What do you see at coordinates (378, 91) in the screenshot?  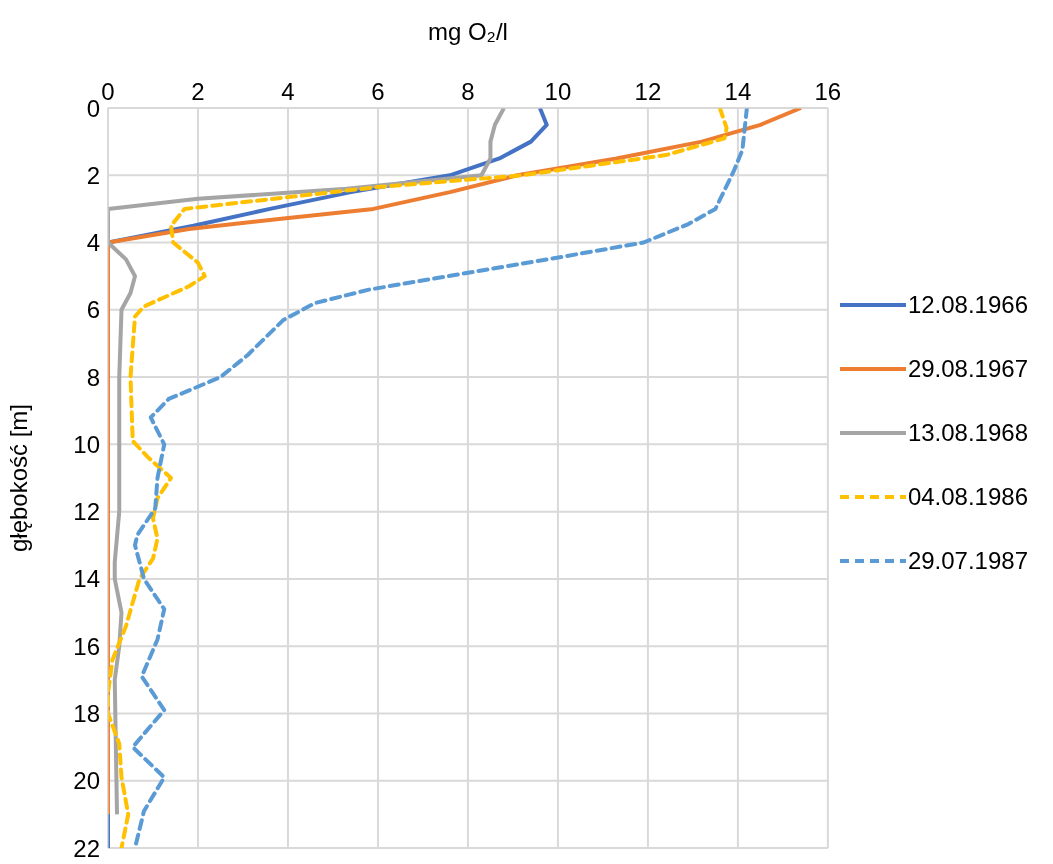 I see `x-tick-label: 6` at bounding box center [378, 91].